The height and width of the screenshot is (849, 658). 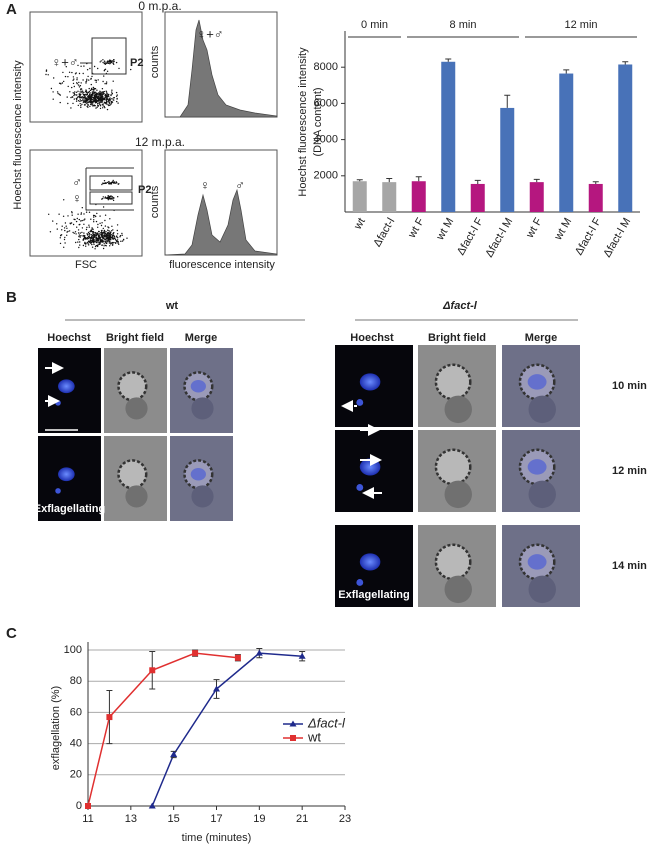 What do you see at coordinates (155, 201) in the screenshot?
I see `axis-label: counts` at bounding box center [155, 201].